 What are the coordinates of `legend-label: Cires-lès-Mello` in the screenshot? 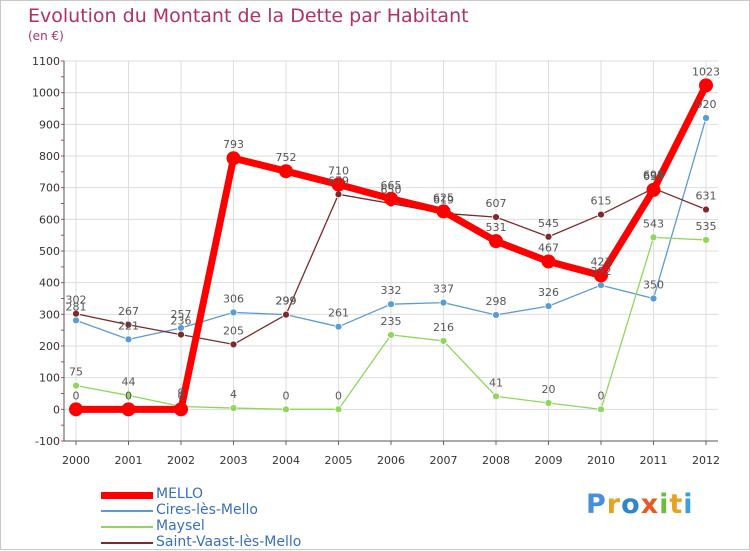 It's located at (207, 510).